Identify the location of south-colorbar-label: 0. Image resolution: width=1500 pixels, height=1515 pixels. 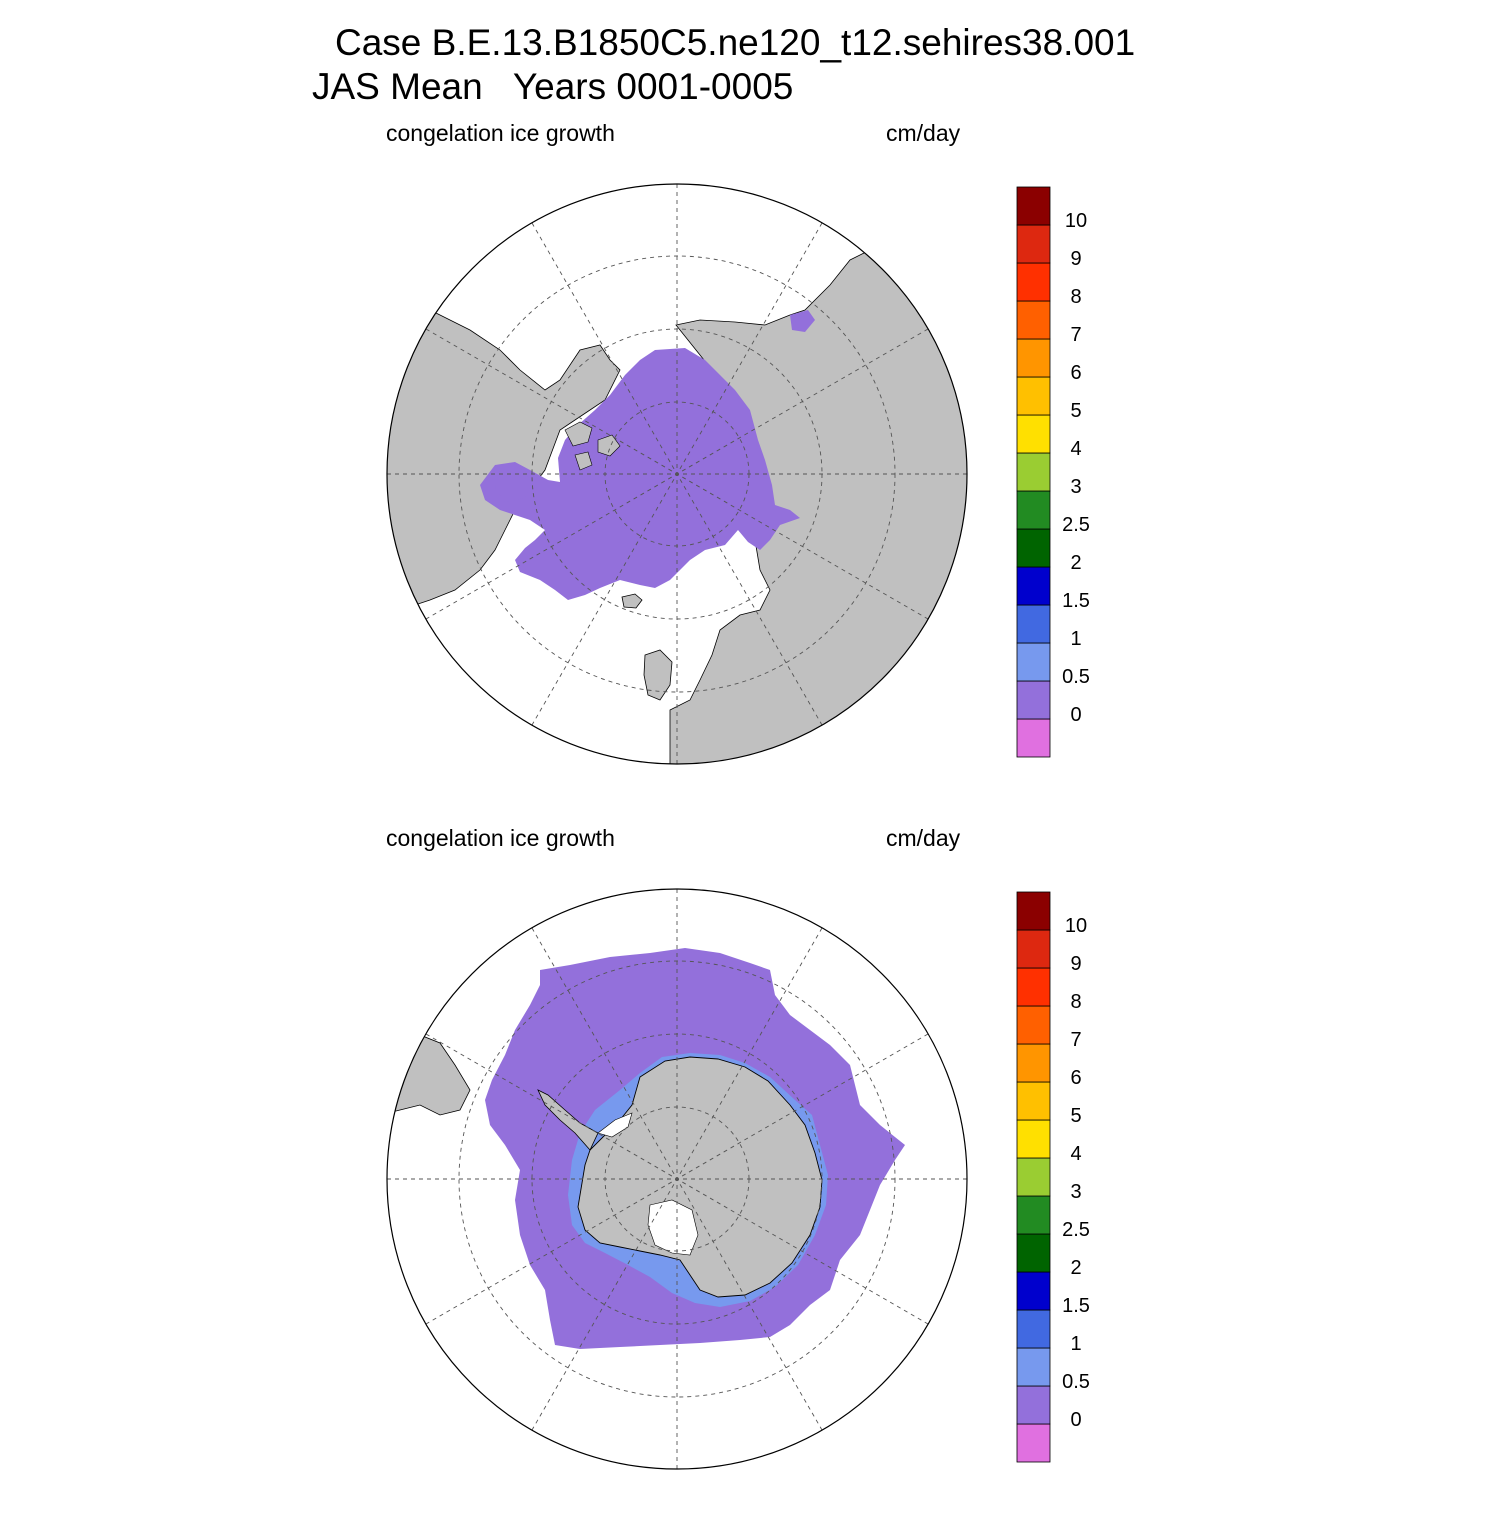
(1075, 1420).